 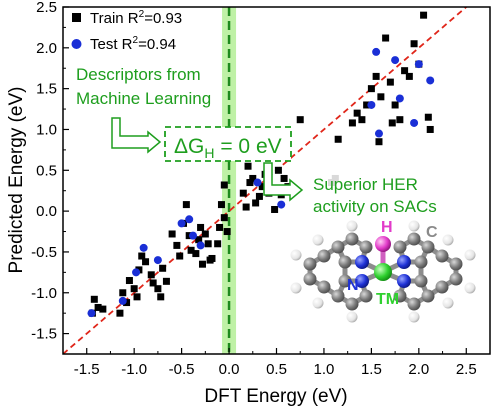 I want to click on x-tick-label: -0.5, so click(x=182, y=369).